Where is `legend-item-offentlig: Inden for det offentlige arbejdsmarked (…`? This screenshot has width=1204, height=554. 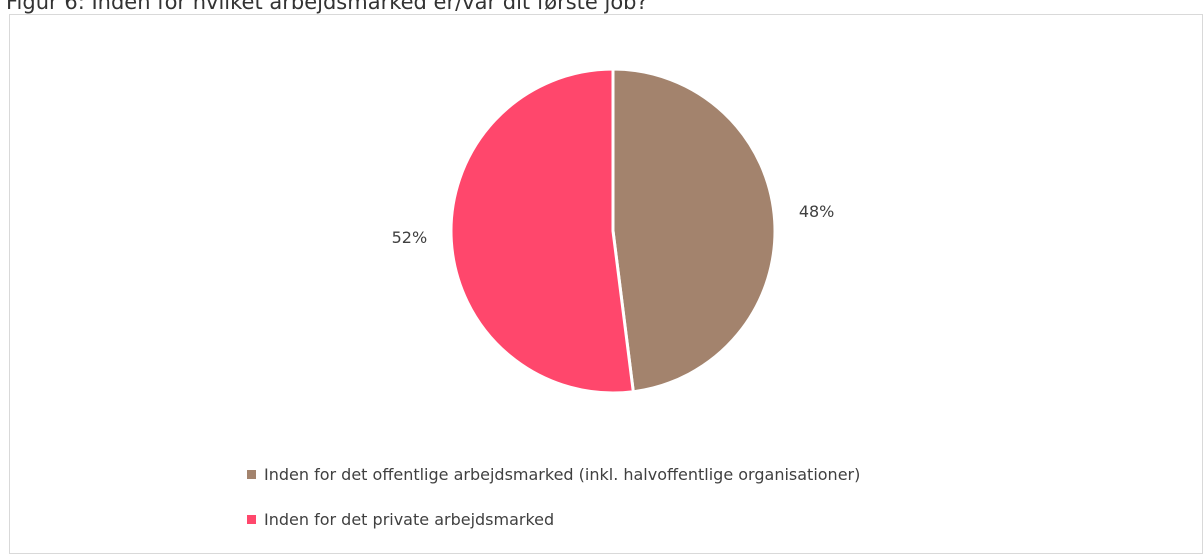
legend-item-offentlig: Inden for det offentlige arbejdsmarked (… is located at coordinates (553, 474).